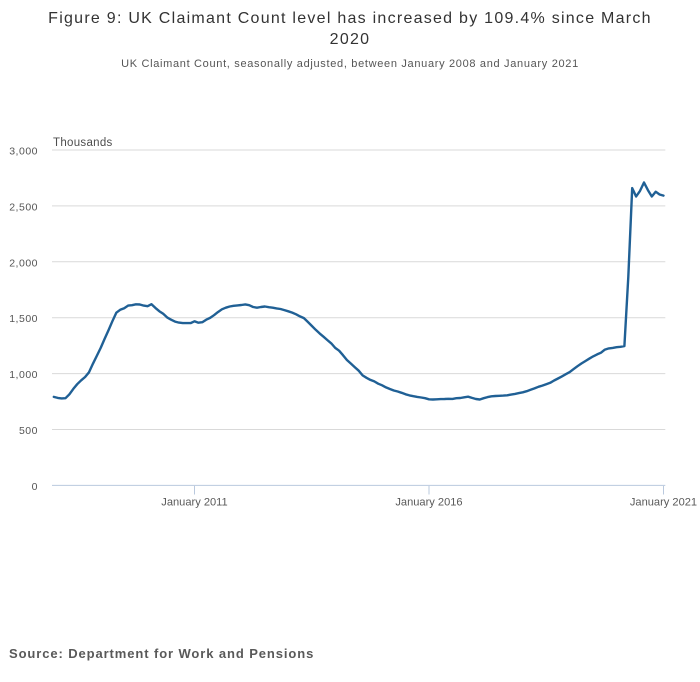 The width and height of the screenshot is (700, 682). What do you see at coordinates (23, 207) in the screenshot?
I see `svg-text: 2,500` at bounding box center [23, 207].